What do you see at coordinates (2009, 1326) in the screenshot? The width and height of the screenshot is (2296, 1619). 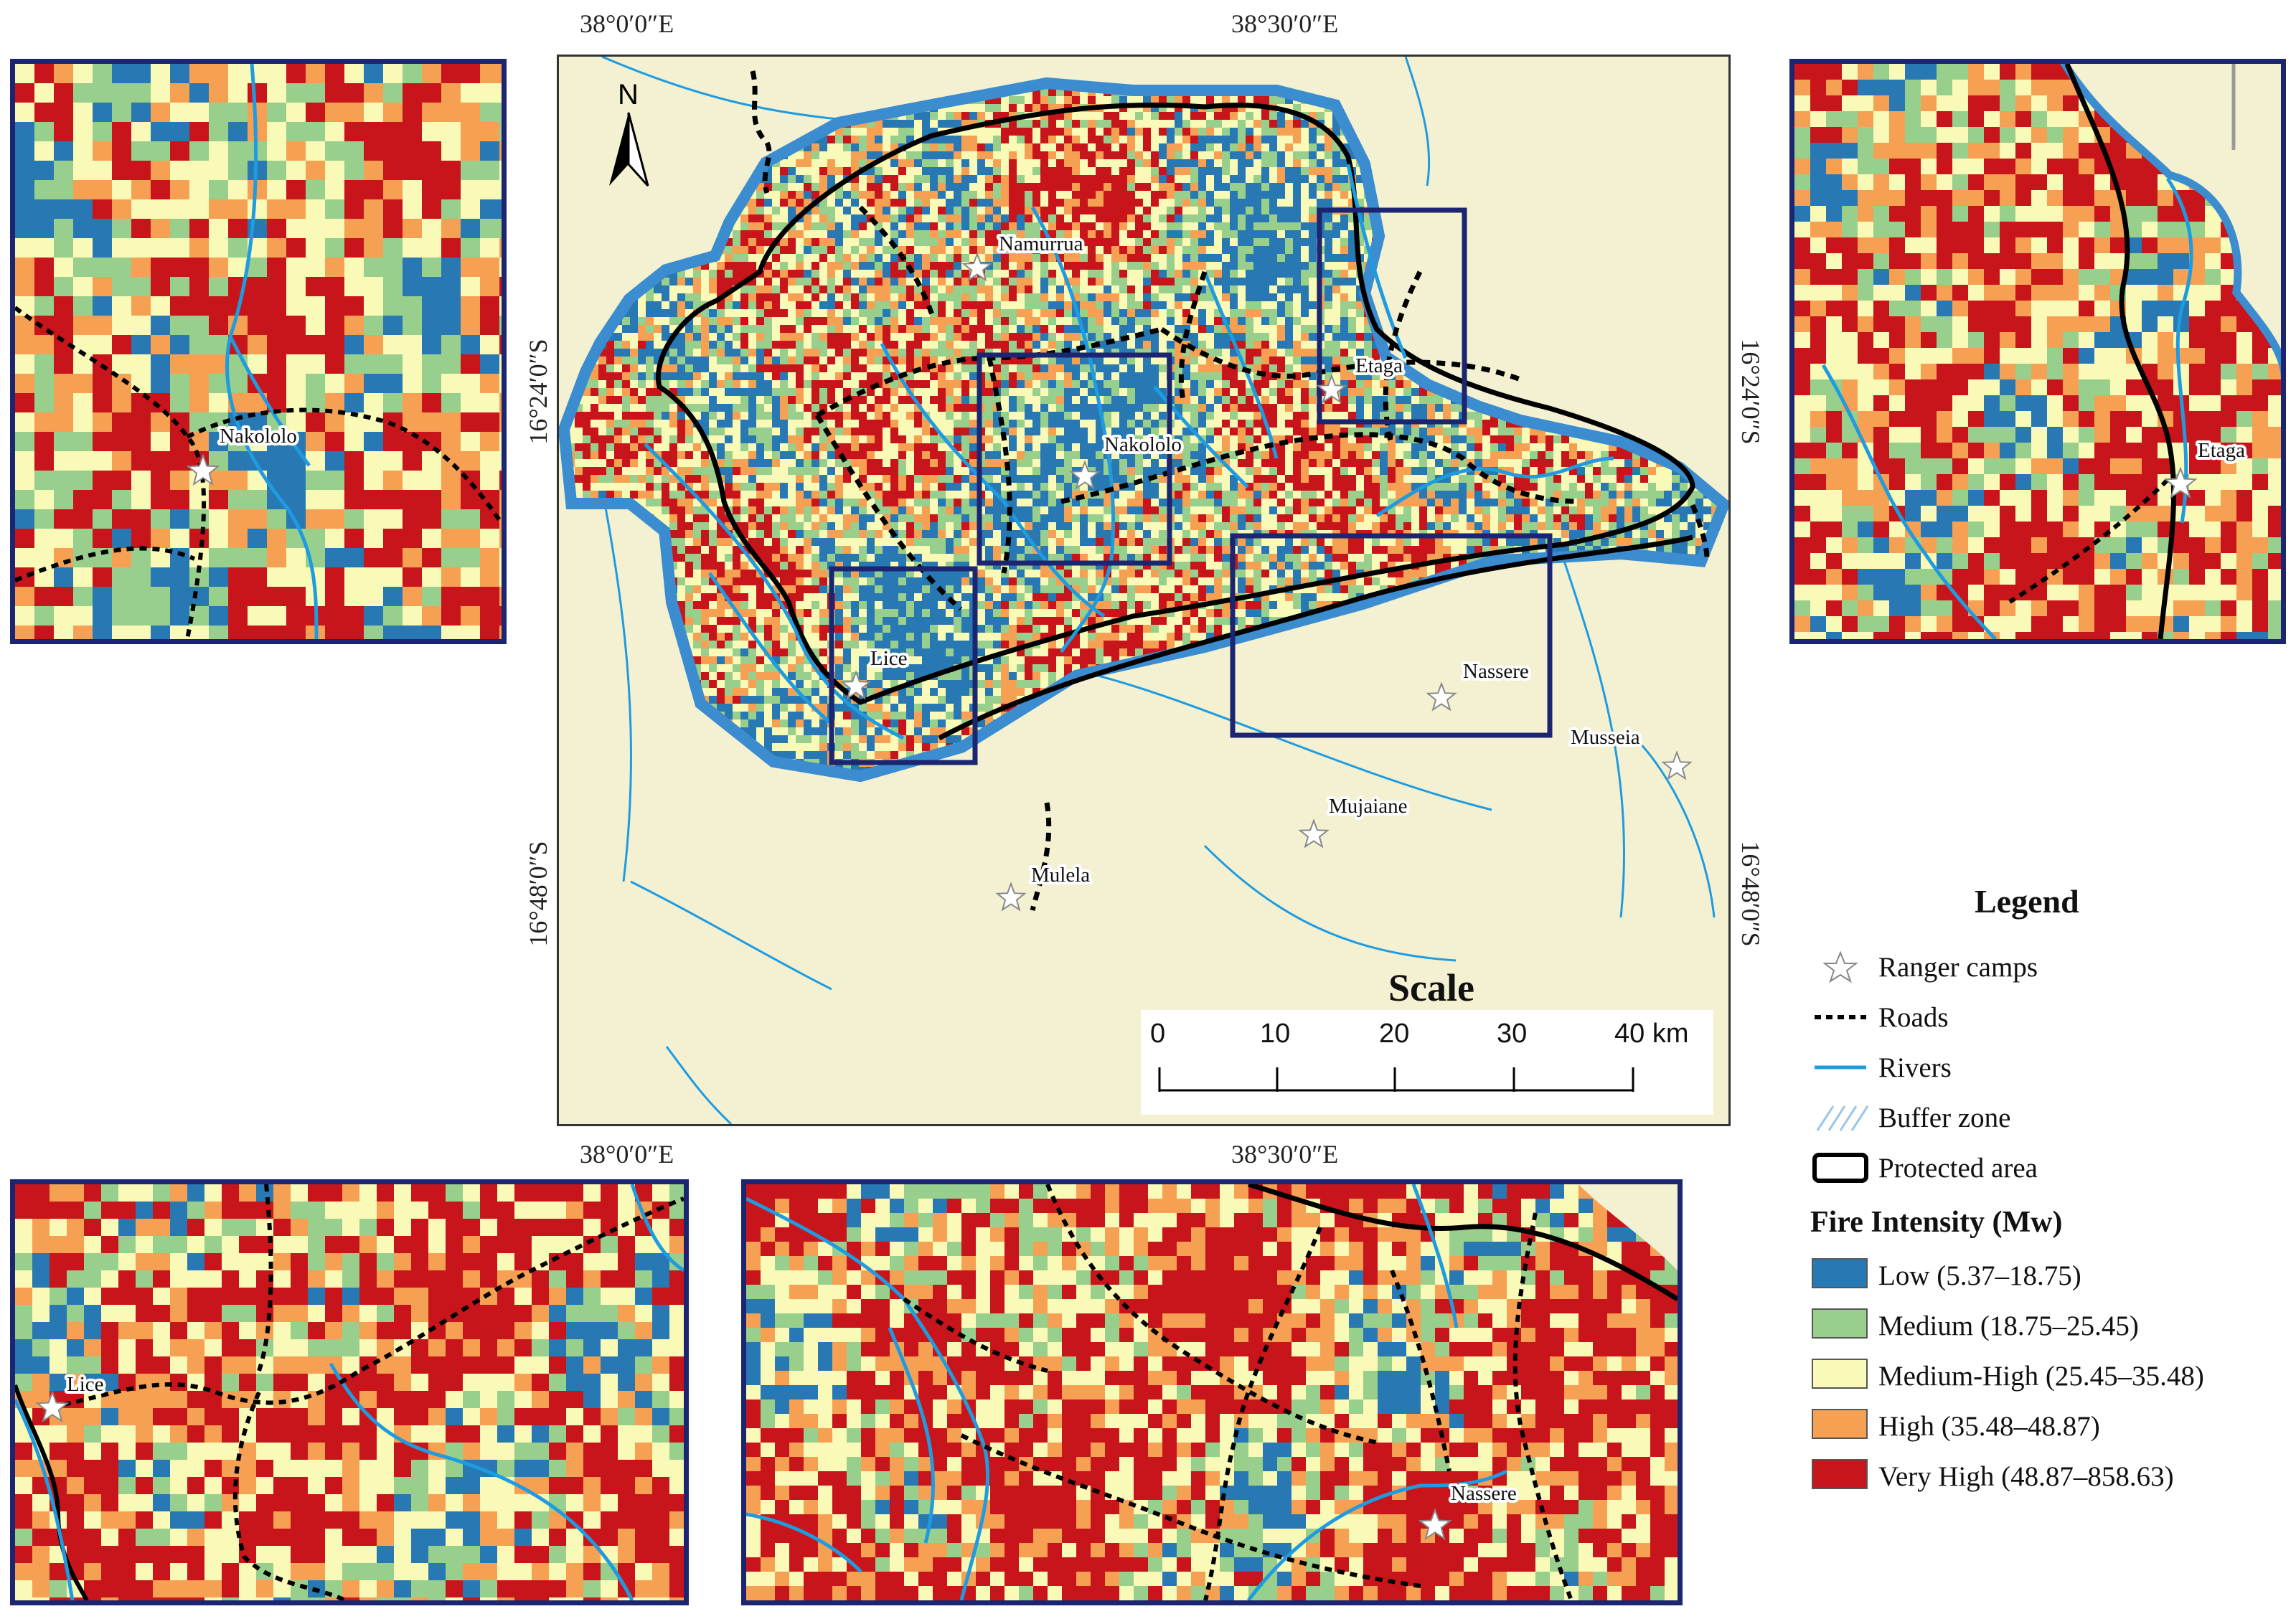 I see `legend-label: Medium (18.75–25.45)` at bounding box center [2009, 1326].